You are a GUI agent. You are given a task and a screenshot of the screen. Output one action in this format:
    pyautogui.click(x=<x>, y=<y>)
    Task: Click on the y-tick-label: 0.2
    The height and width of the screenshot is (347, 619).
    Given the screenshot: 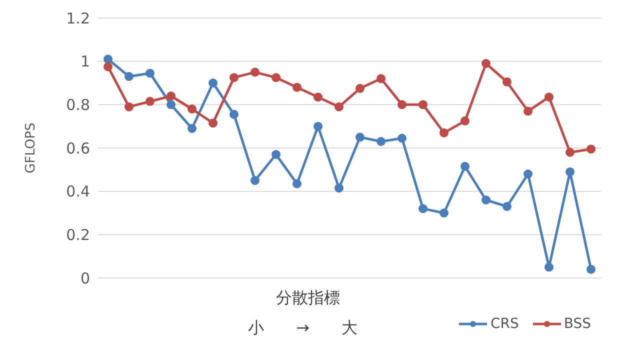 What is the action you would take?
    pyautogui.click(x=78, y=235)
    